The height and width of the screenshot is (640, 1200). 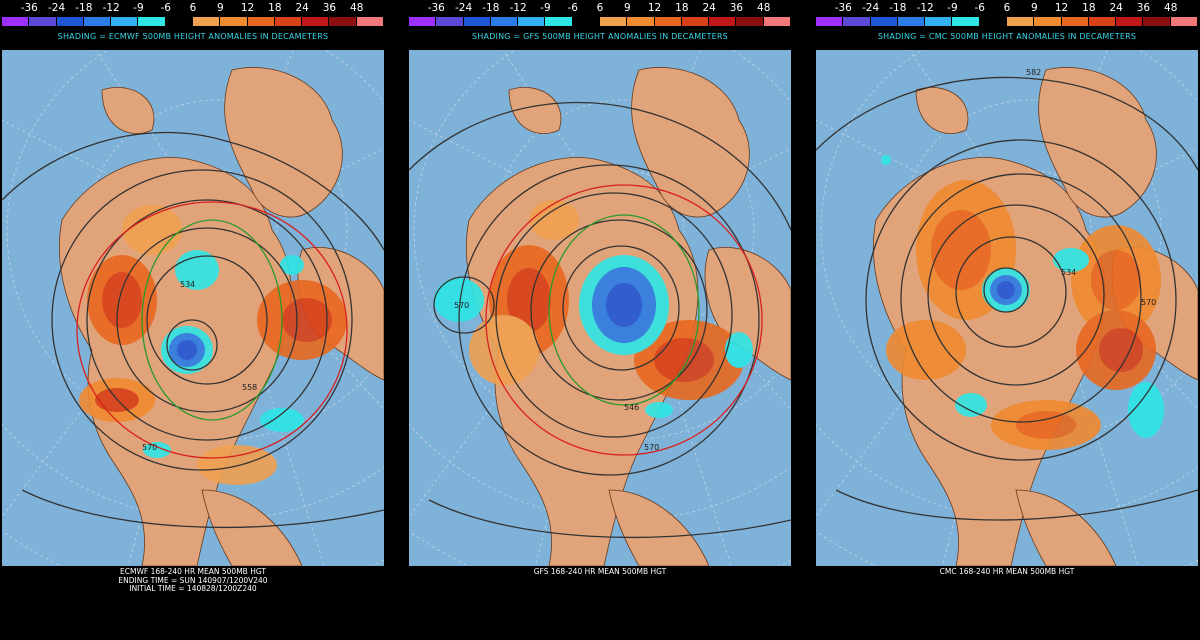 What do you see at coordinates (1007, 571) in the screenshot?
I see `caption-line: CMC 168-240 HR MEAN 500MB HGT` at bounding box center [1007, 571].